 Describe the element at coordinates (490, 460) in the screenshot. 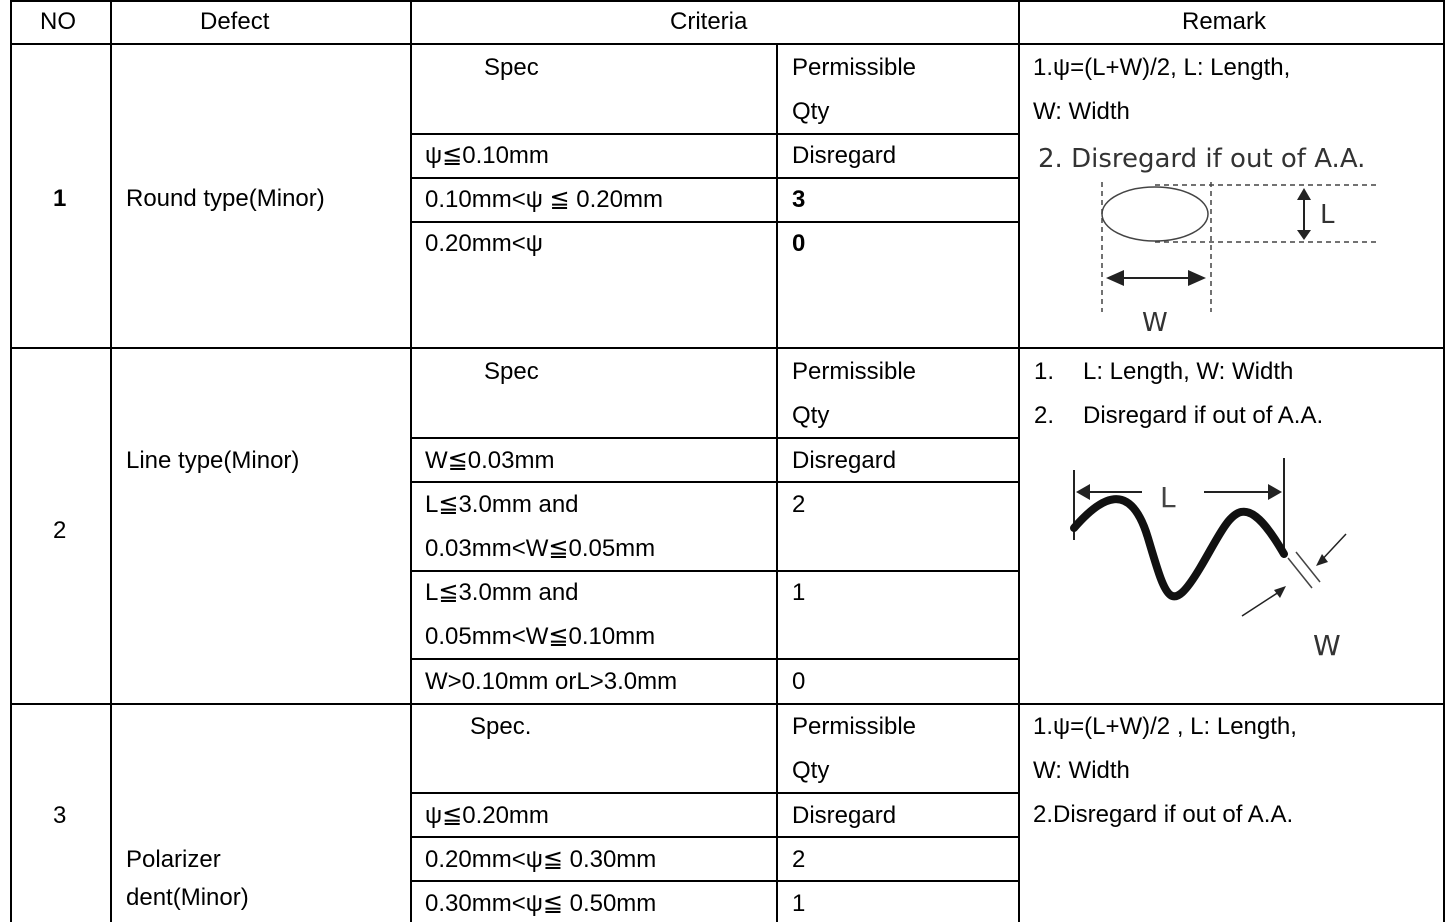

I see `spec-value: W≦0.03mm` at that location.